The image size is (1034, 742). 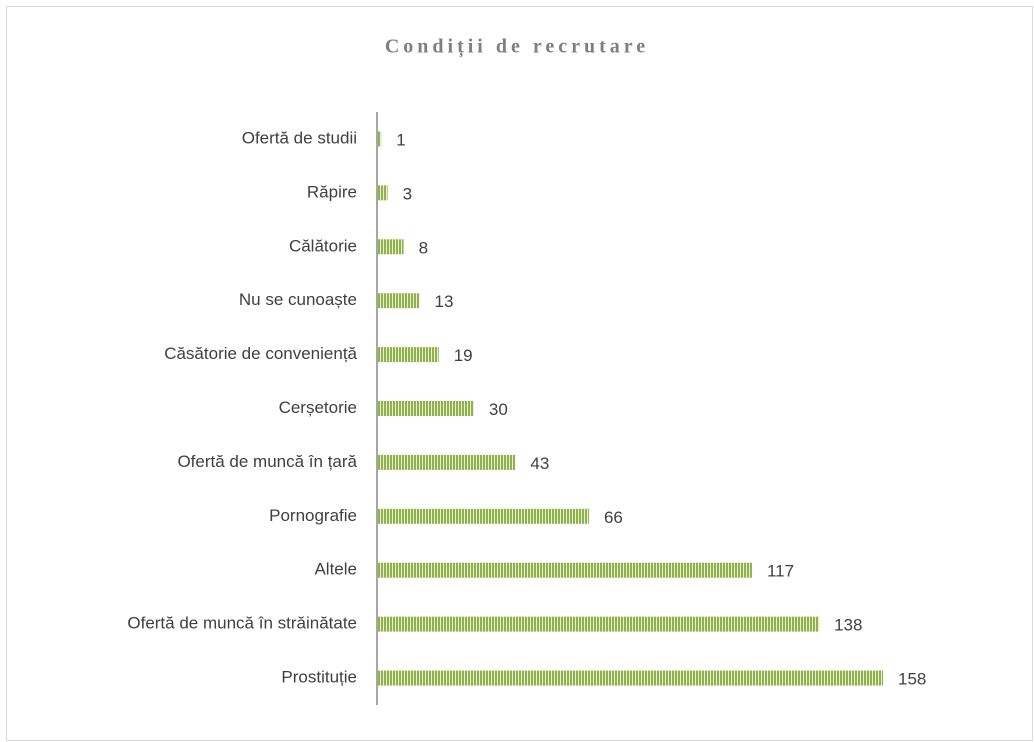 I want to click on data-label: 13, so click(x=444, y=301).